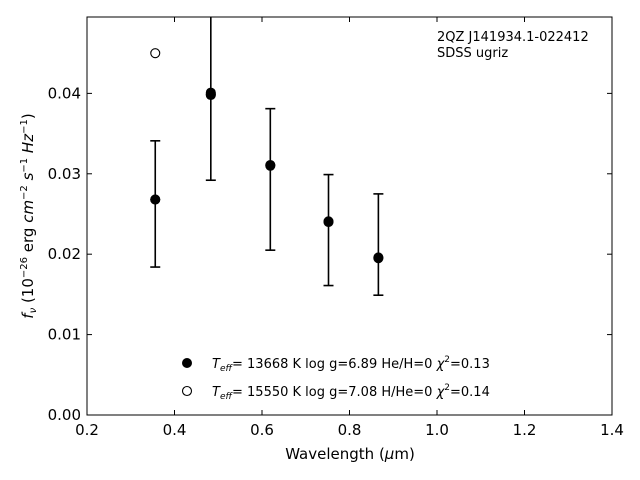 The image size is (640, 480). I want to click on x-tick-label: 1.0, so click(437, 430).